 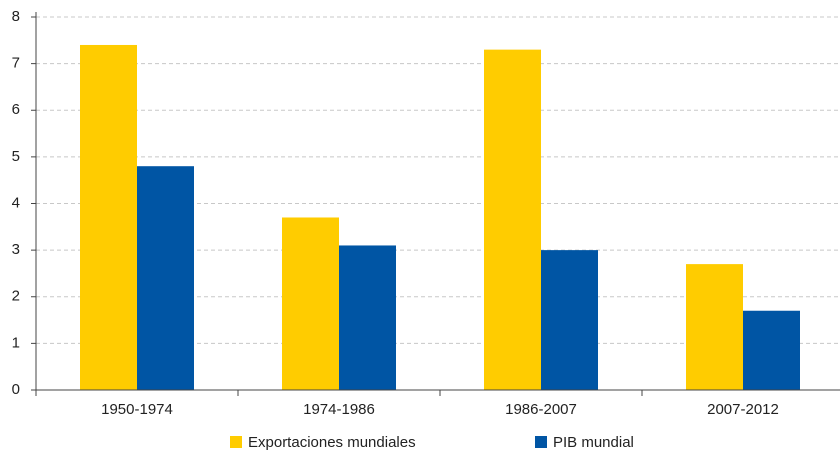 I want to click on y-tick-label: 3, so click(x=16, y=249).